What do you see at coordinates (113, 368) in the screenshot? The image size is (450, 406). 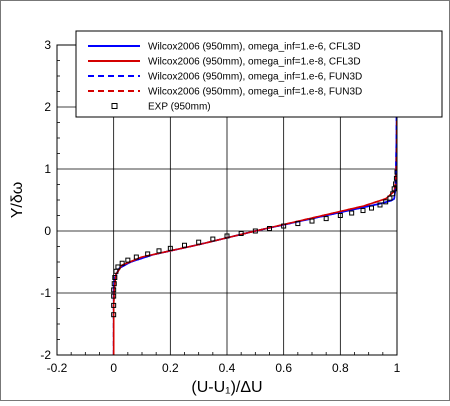 I see `x-tick-label: 0` at bounding box center [113, 368].